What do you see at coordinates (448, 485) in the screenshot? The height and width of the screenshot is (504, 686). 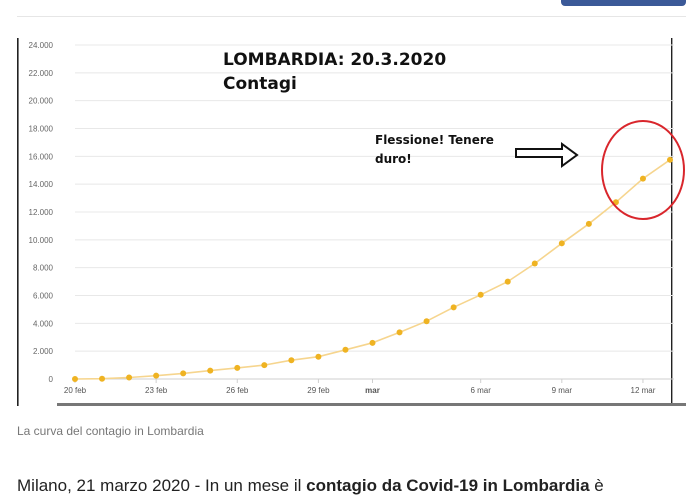 I see `lead-bold: contagio da Covid-19 in Lombardia` at bounding box center [448, 485].